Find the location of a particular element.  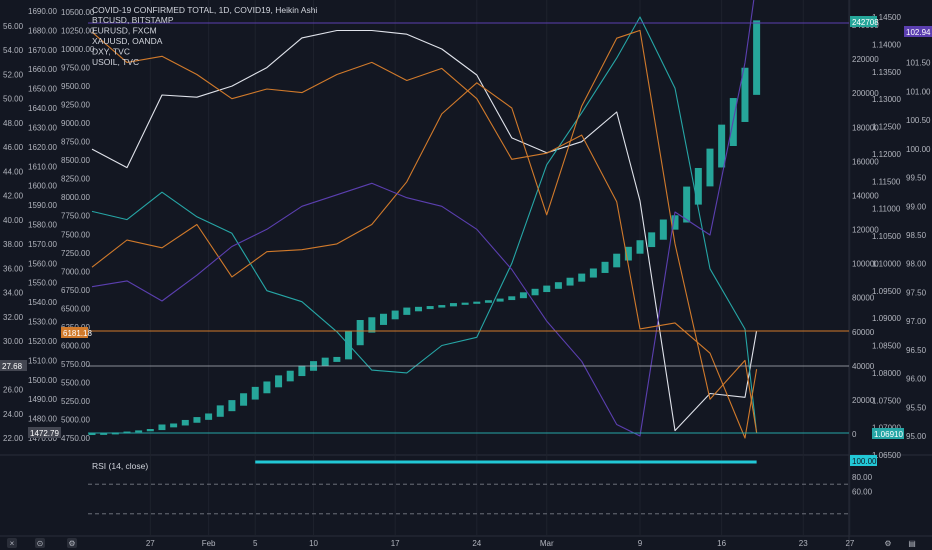

covid-axis-tick: 20000 is located at coordinates (863, 400).